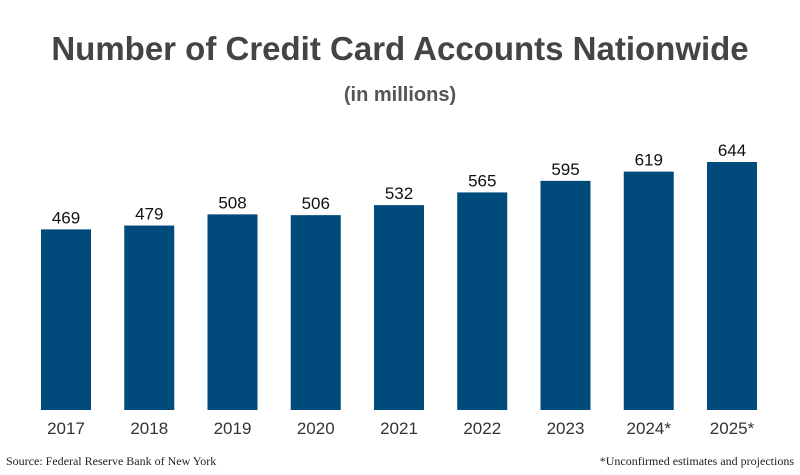  I want to click on bar-2022, so click(482, 301).